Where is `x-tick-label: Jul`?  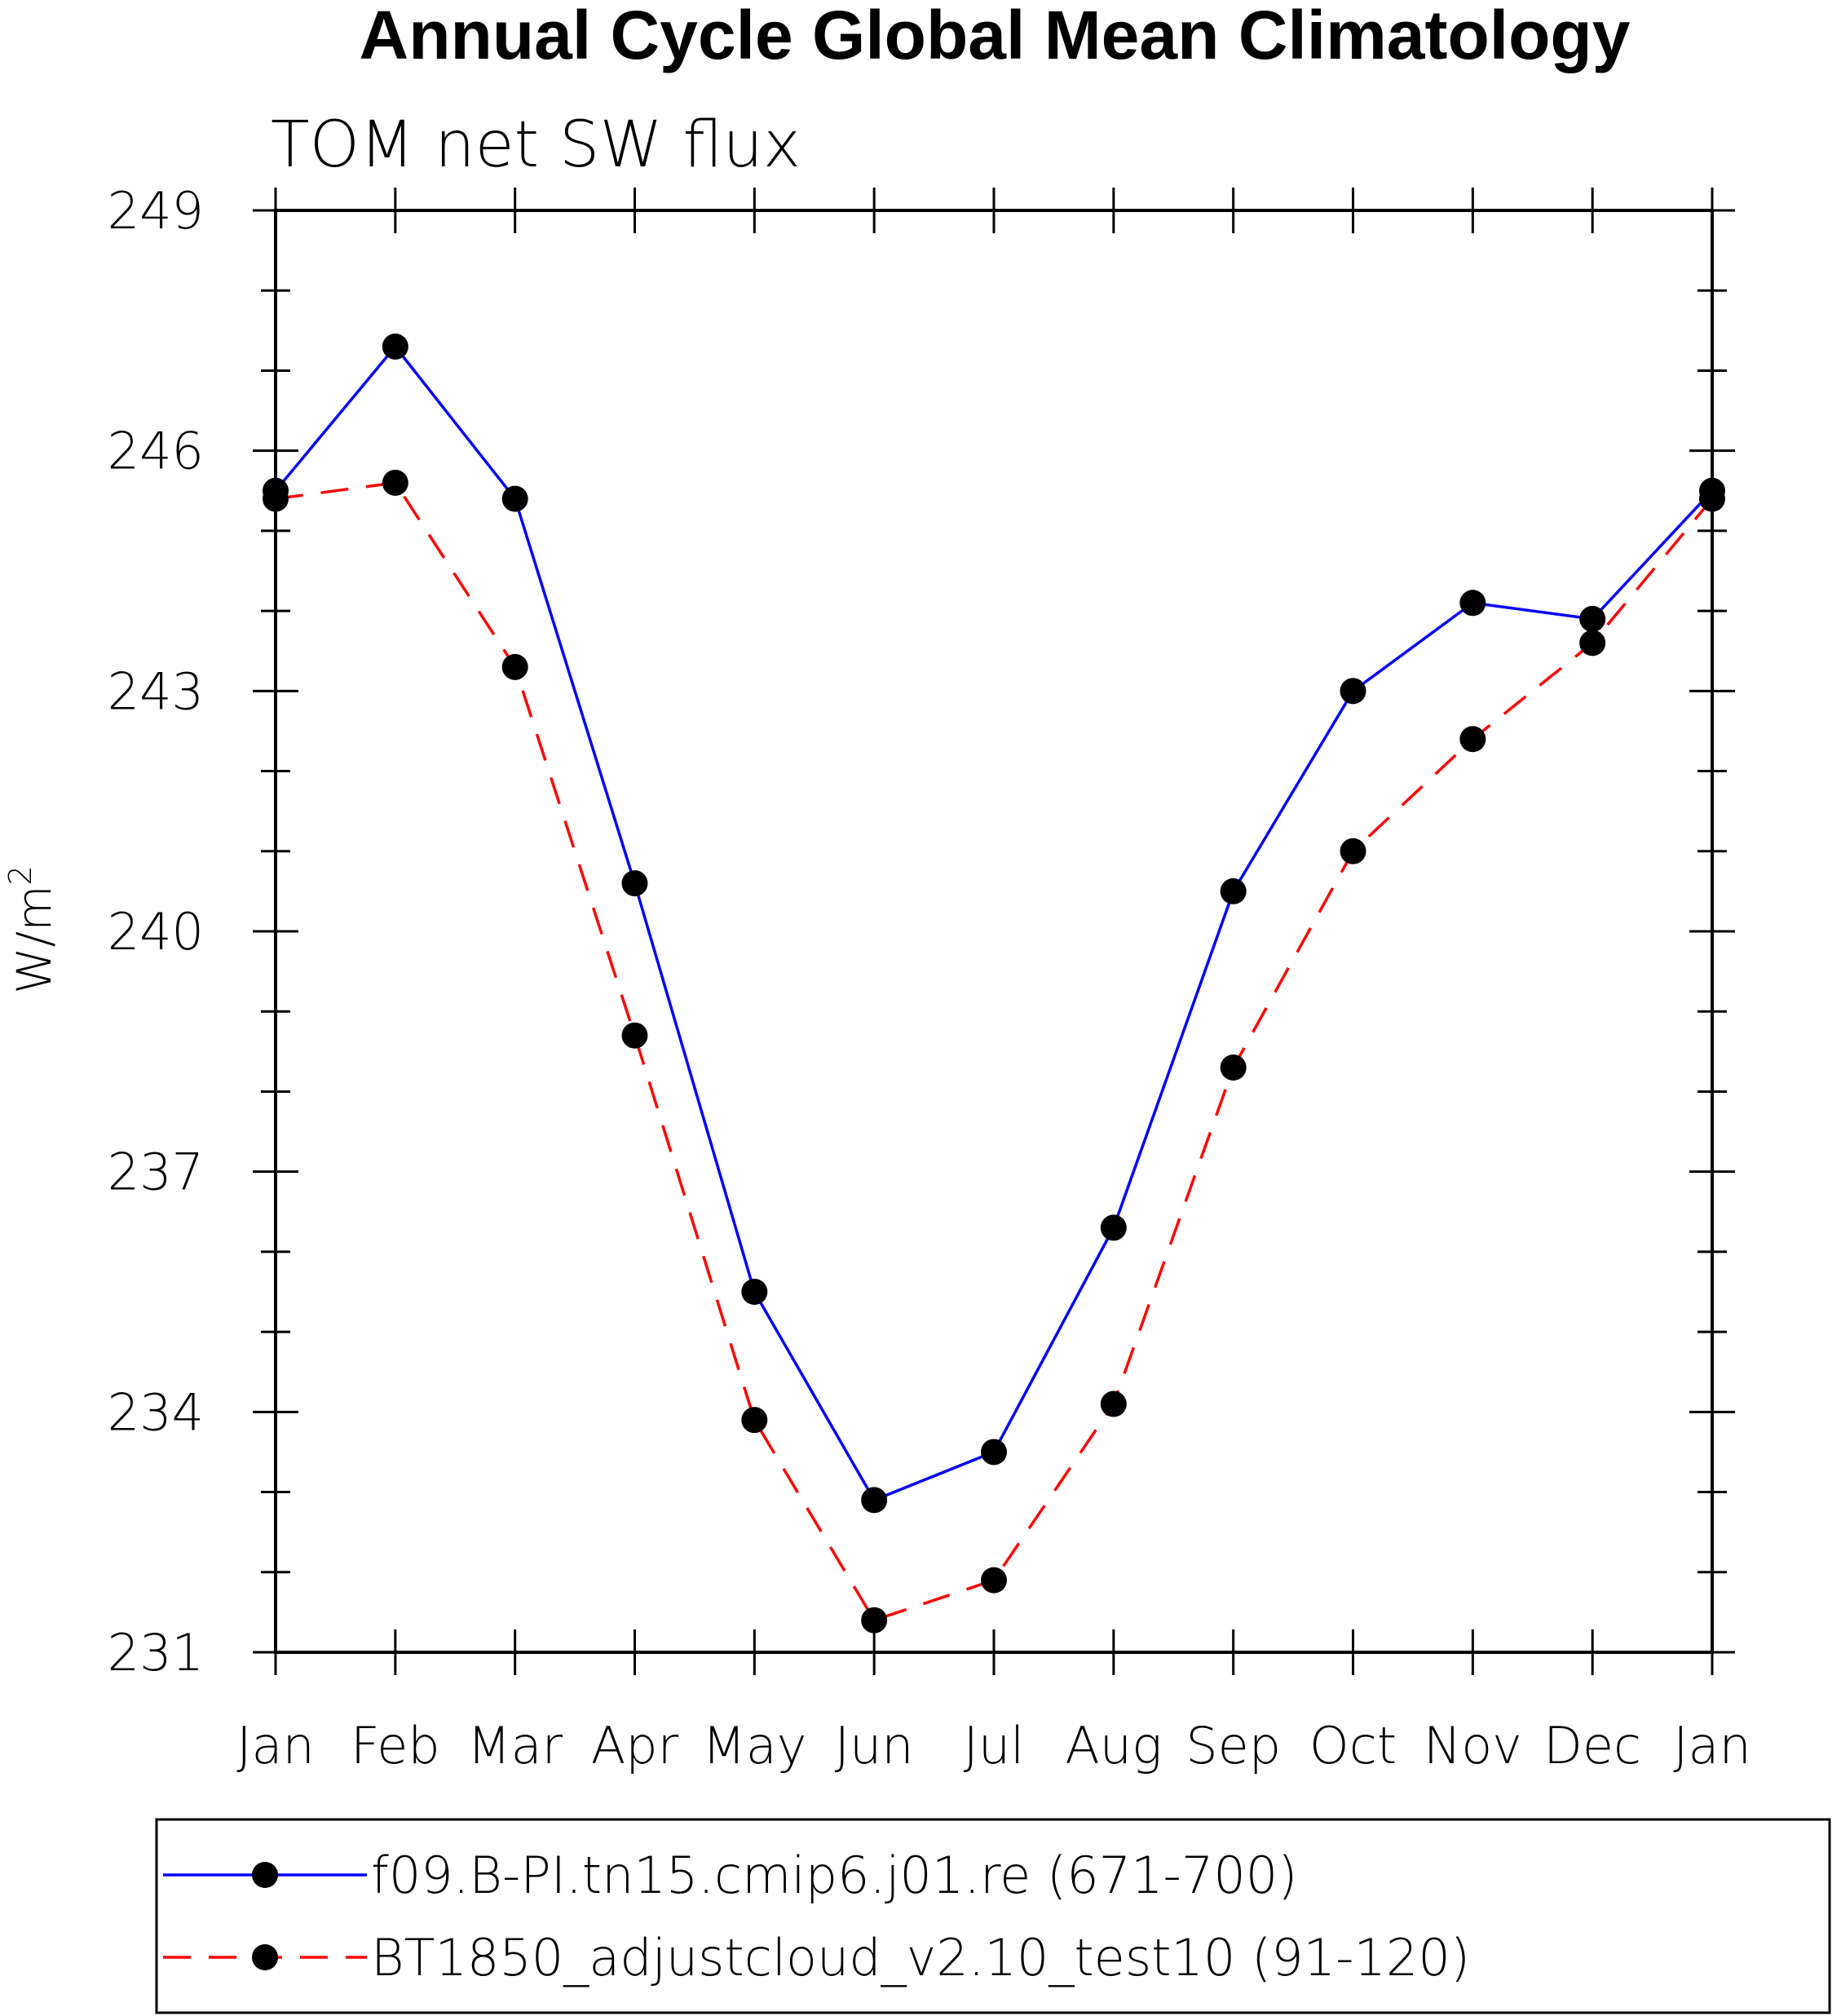 x-tick-label: Jul is located at coordinates (994, 1745).